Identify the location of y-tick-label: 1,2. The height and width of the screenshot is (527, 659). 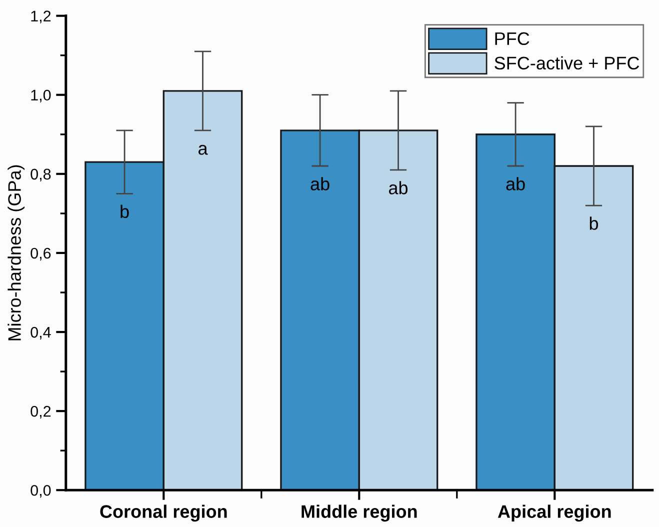
(41, 17).